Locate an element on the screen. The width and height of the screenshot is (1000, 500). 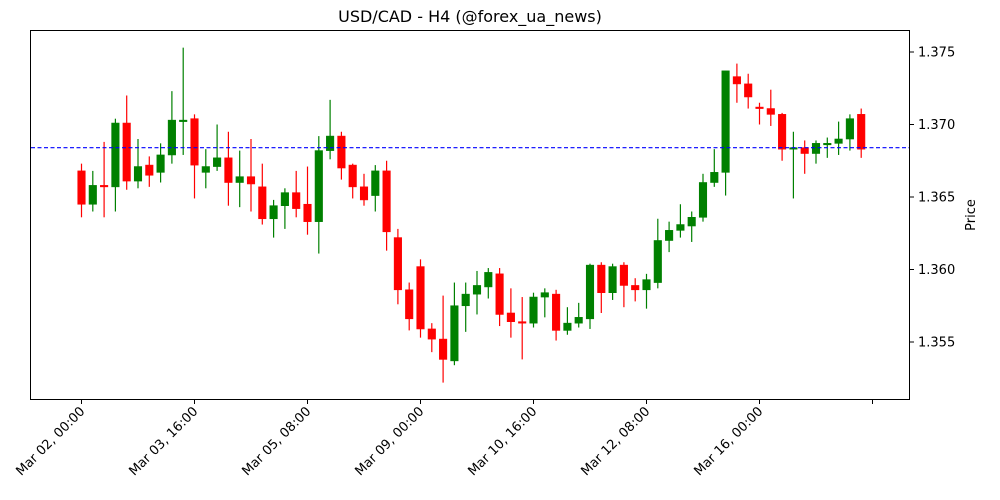
y-axis: 1.355 1.360 1.365 1.370 1.375 is located at coordinates (932, 198).